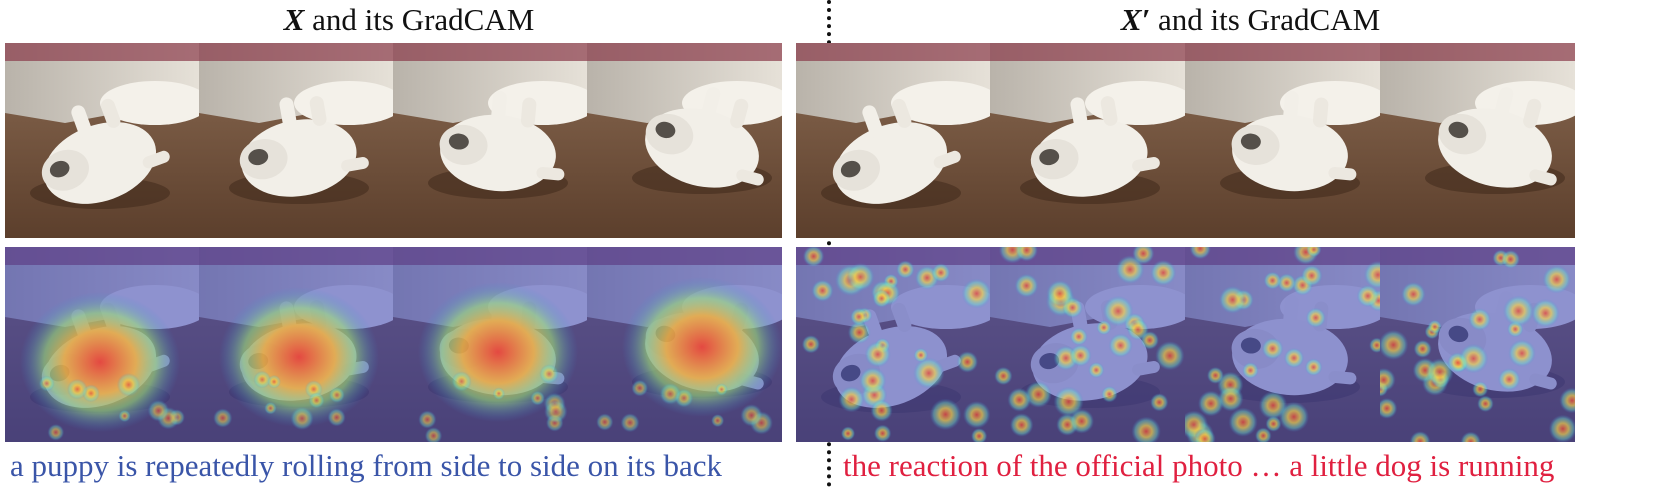  Describe the element at coordinates (1265, 19) in the screenshot. I see `right-title-text: and its GradCAM` at that location.